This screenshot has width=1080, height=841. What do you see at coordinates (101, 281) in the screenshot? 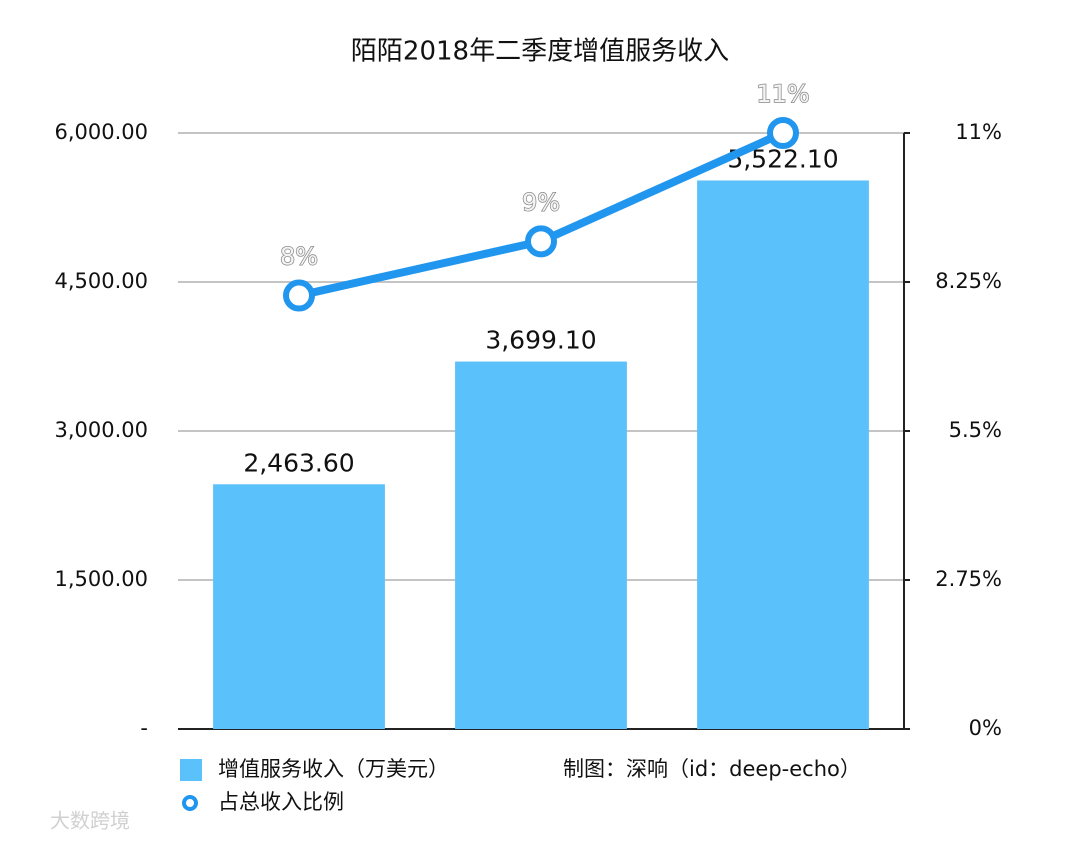
I see `y-tick-label: 4,500.00` at bounding box center [101, 281].